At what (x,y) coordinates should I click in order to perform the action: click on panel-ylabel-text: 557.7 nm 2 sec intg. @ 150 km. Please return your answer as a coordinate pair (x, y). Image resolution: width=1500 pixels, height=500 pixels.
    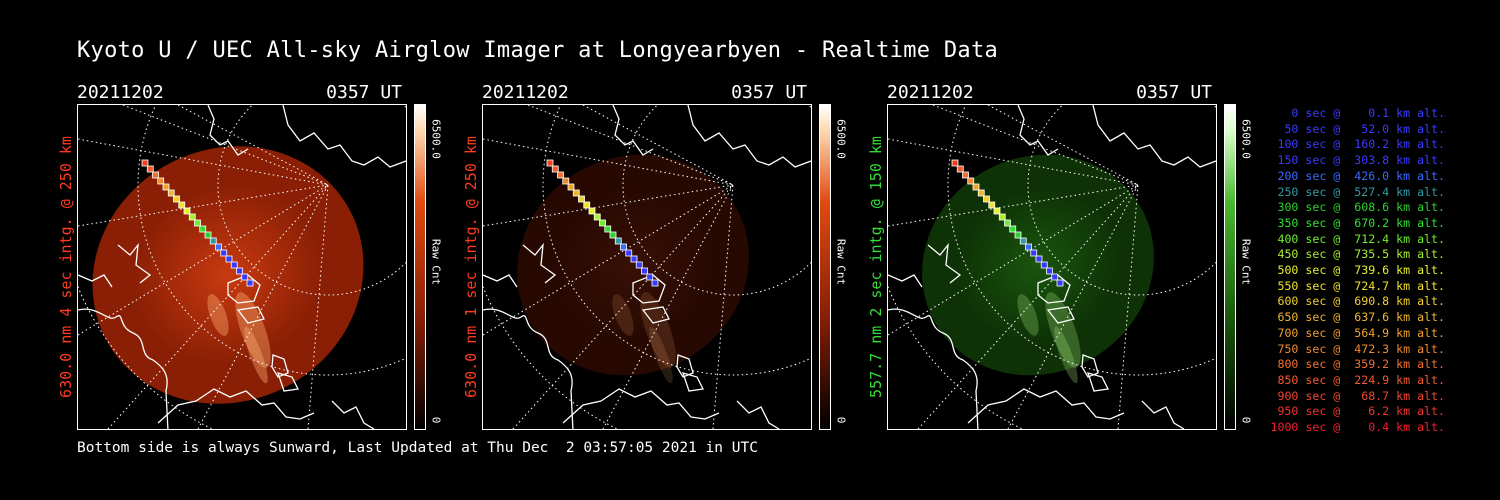
    Looking at the image, I should click on (876, 267).